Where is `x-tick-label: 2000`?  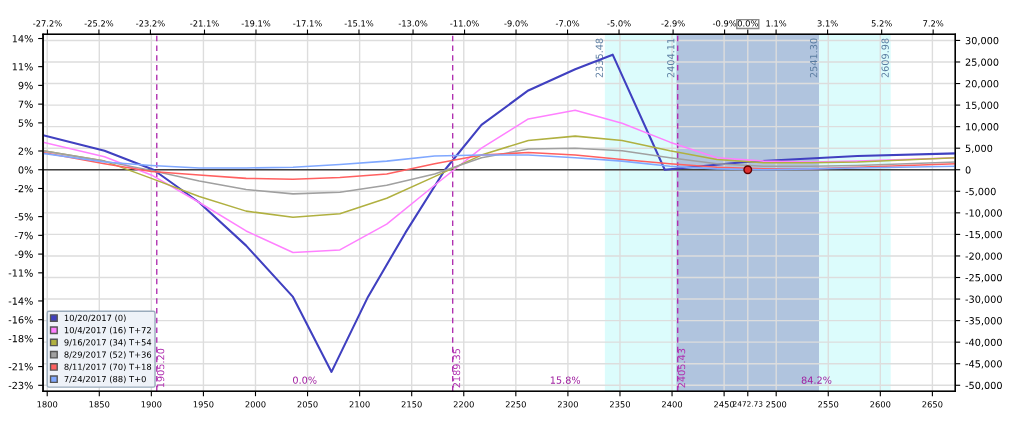 x-tick-label: 2000 is located at coordinates (255, 404).